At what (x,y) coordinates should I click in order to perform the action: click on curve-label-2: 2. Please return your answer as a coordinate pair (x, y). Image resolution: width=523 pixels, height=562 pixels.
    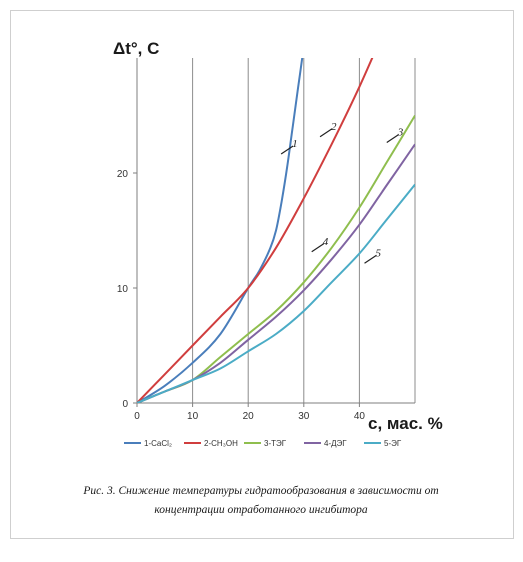
    Looking at the image, I should click on (334, 127).